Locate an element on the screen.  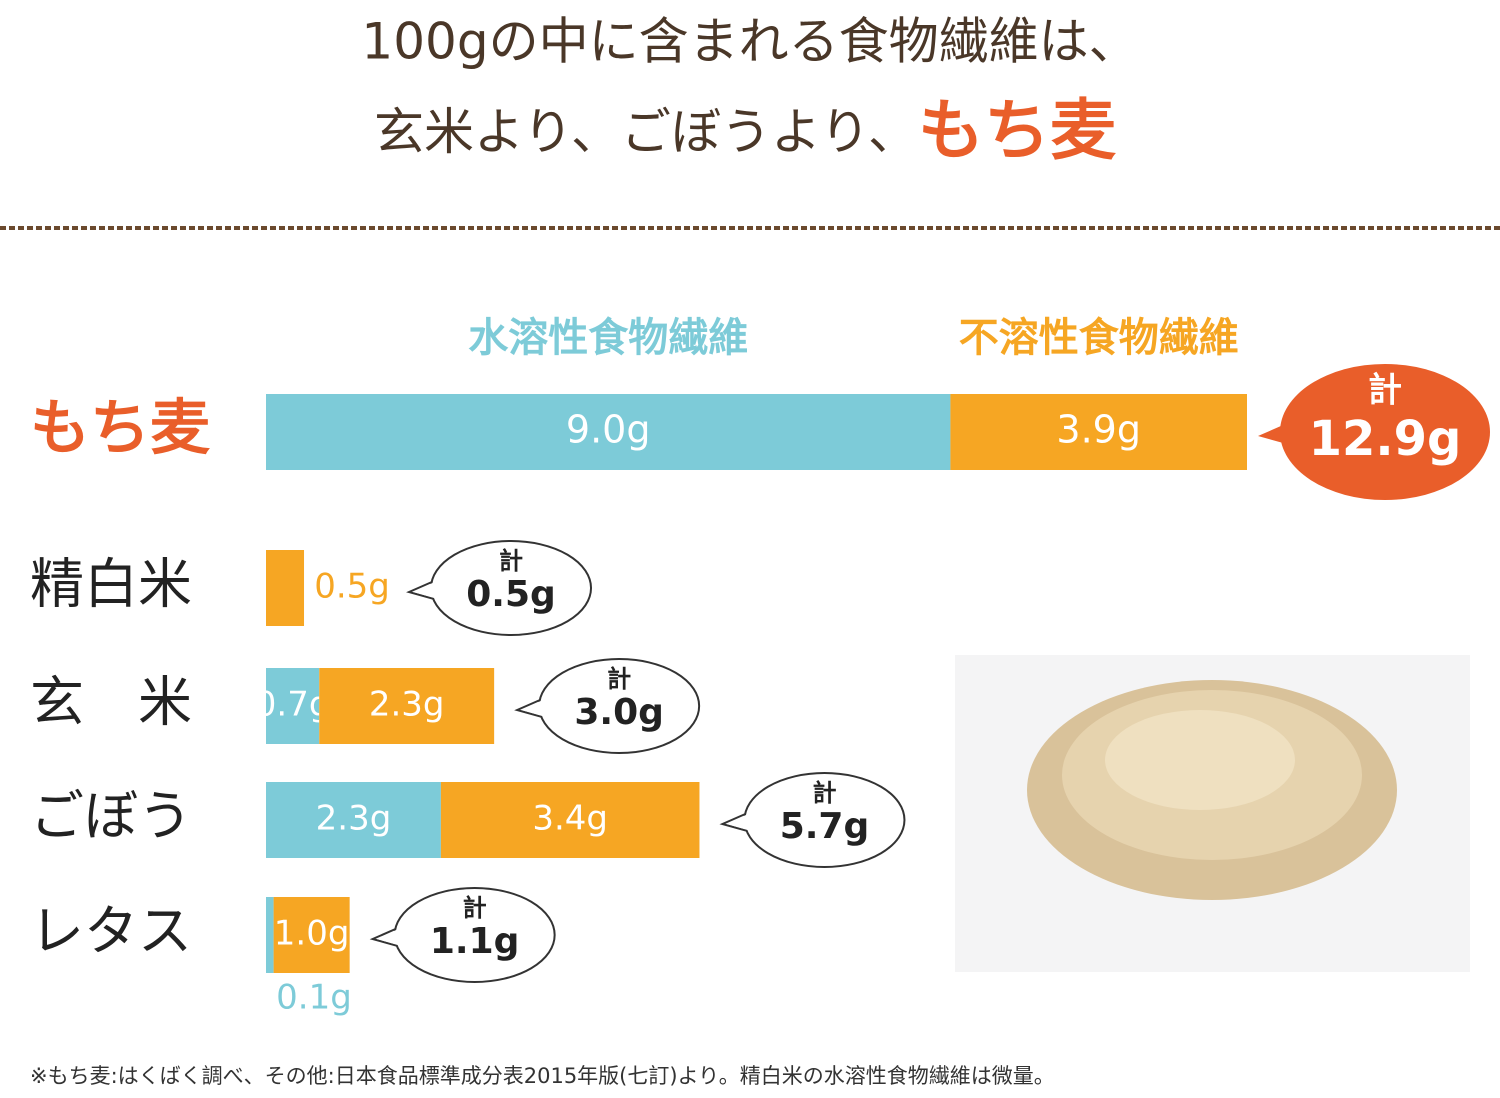
value-label: 0.5g is located at coordinates (352, 587).